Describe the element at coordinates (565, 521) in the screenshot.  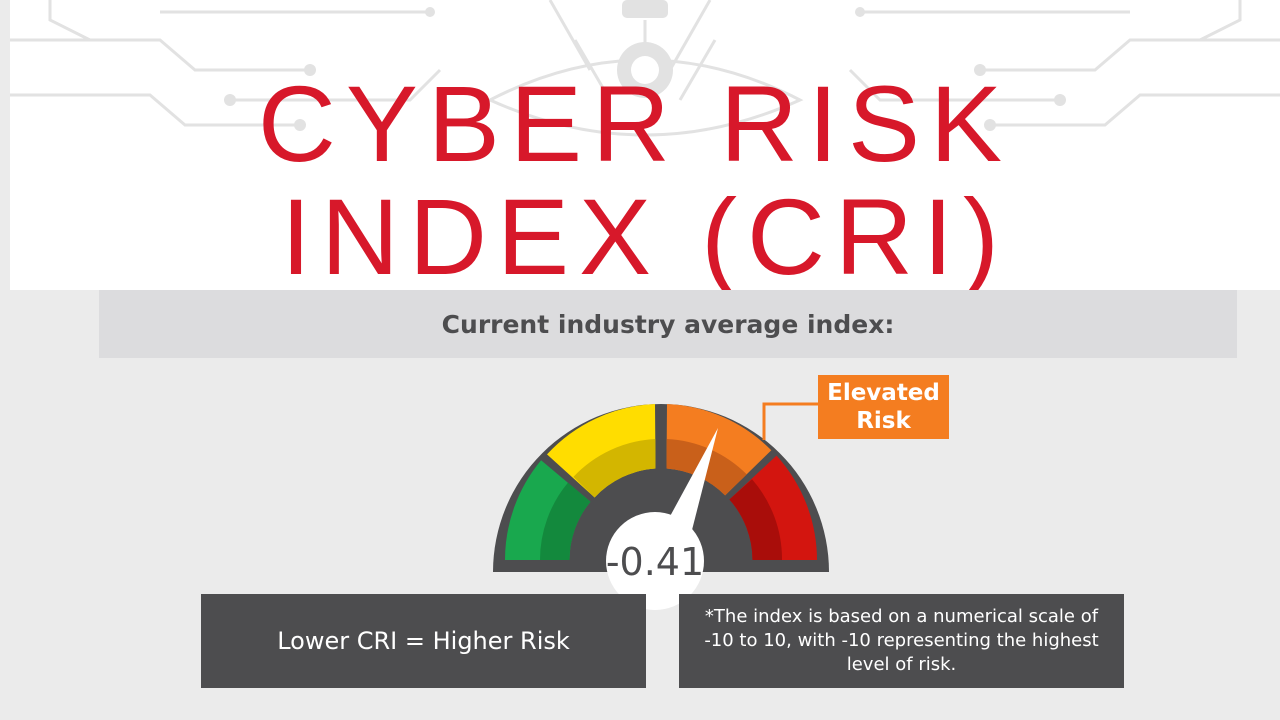
I see `gauge-segment-green-shade` at that location.